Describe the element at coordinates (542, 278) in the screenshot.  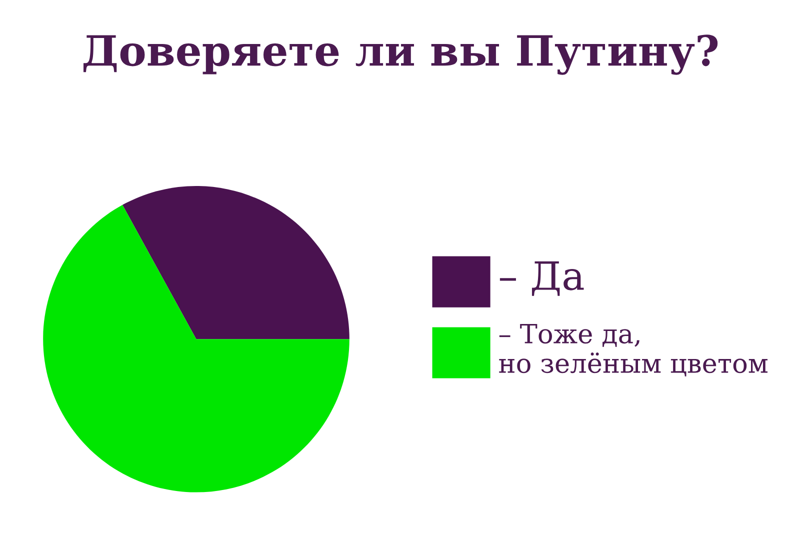
I see `legend-label: – Да` at that location.